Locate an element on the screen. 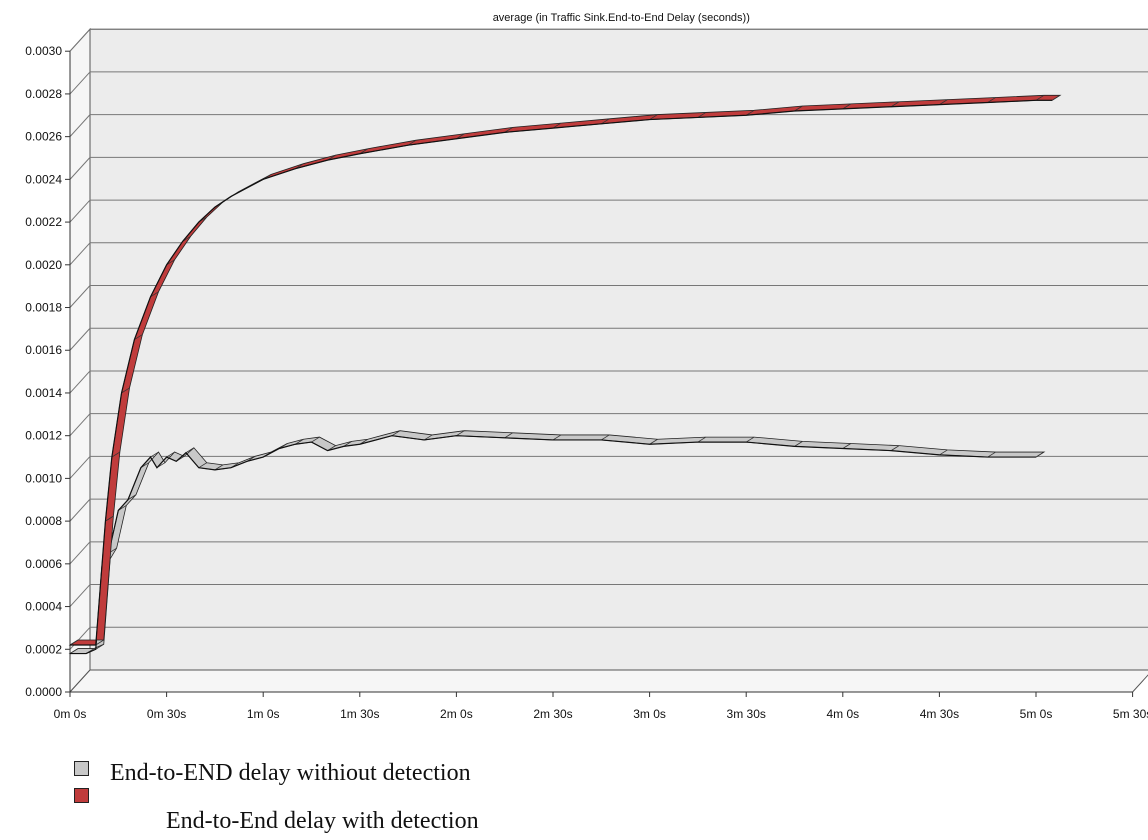 This screenshot has width=1148, height=840. x-tick-label: 3m 0s is located at coordinates (649, 714).